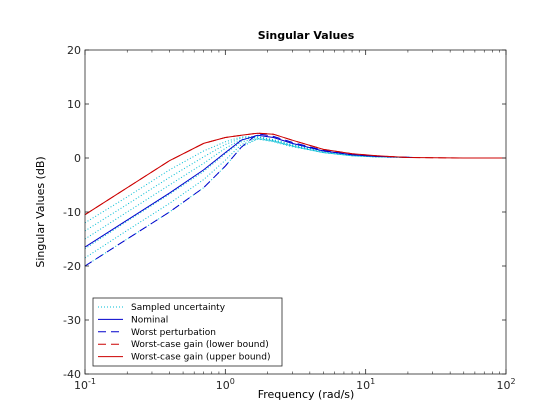 The width and height of the screenshot is (560, 420). What do you see at coordinates (72, 266) in the screenshot?
I see `y-tick-label: -20` at bounding box center [72, 266].